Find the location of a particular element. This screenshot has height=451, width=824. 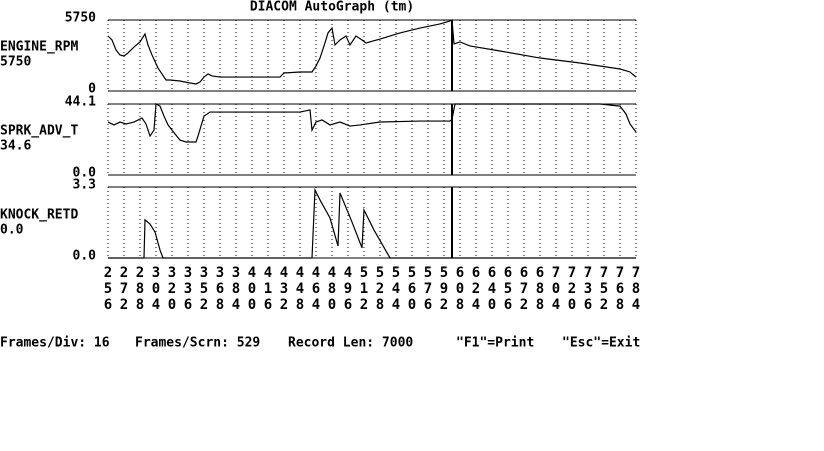

y-tick-label: 0 is located at coordinates (92, 89).